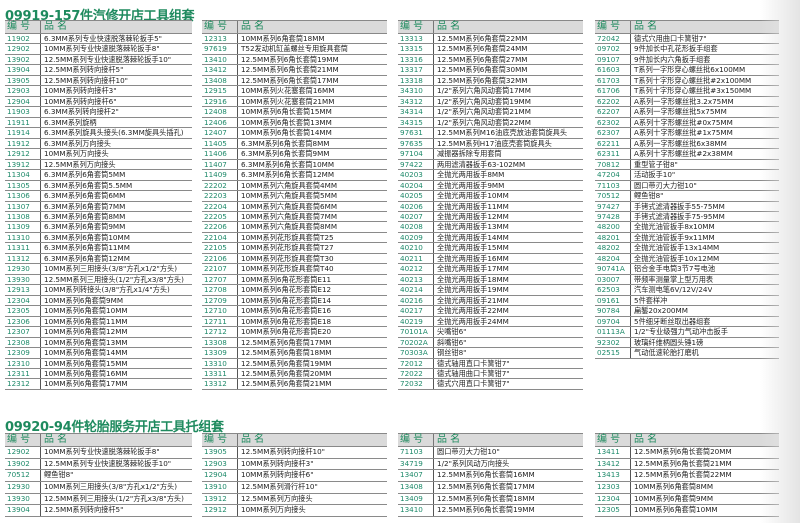  What do you see at coordinates (220, 511) in the screenshot?
I see `item-code: 12912` at bounding box center [220, 511].